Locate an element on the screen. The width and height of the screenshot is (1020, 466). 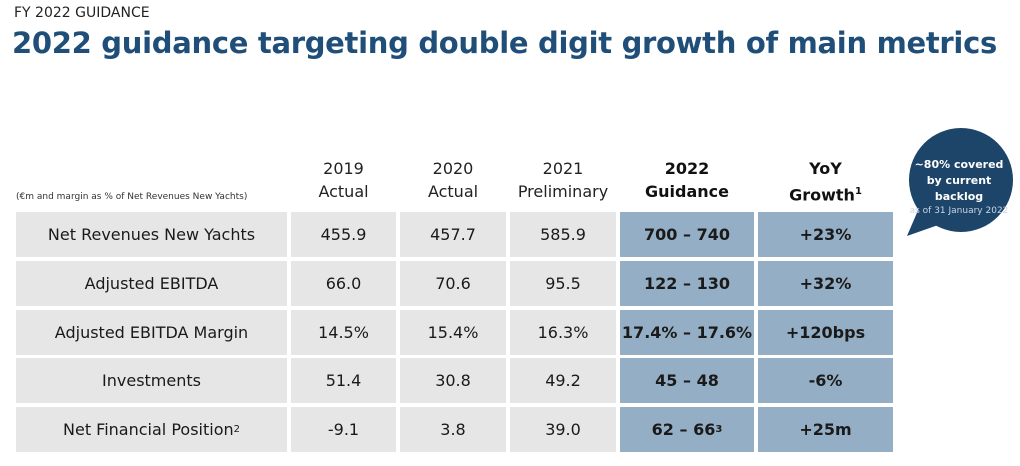
table-cell: 62 – 66 3 is located at coordinates (687, 429).